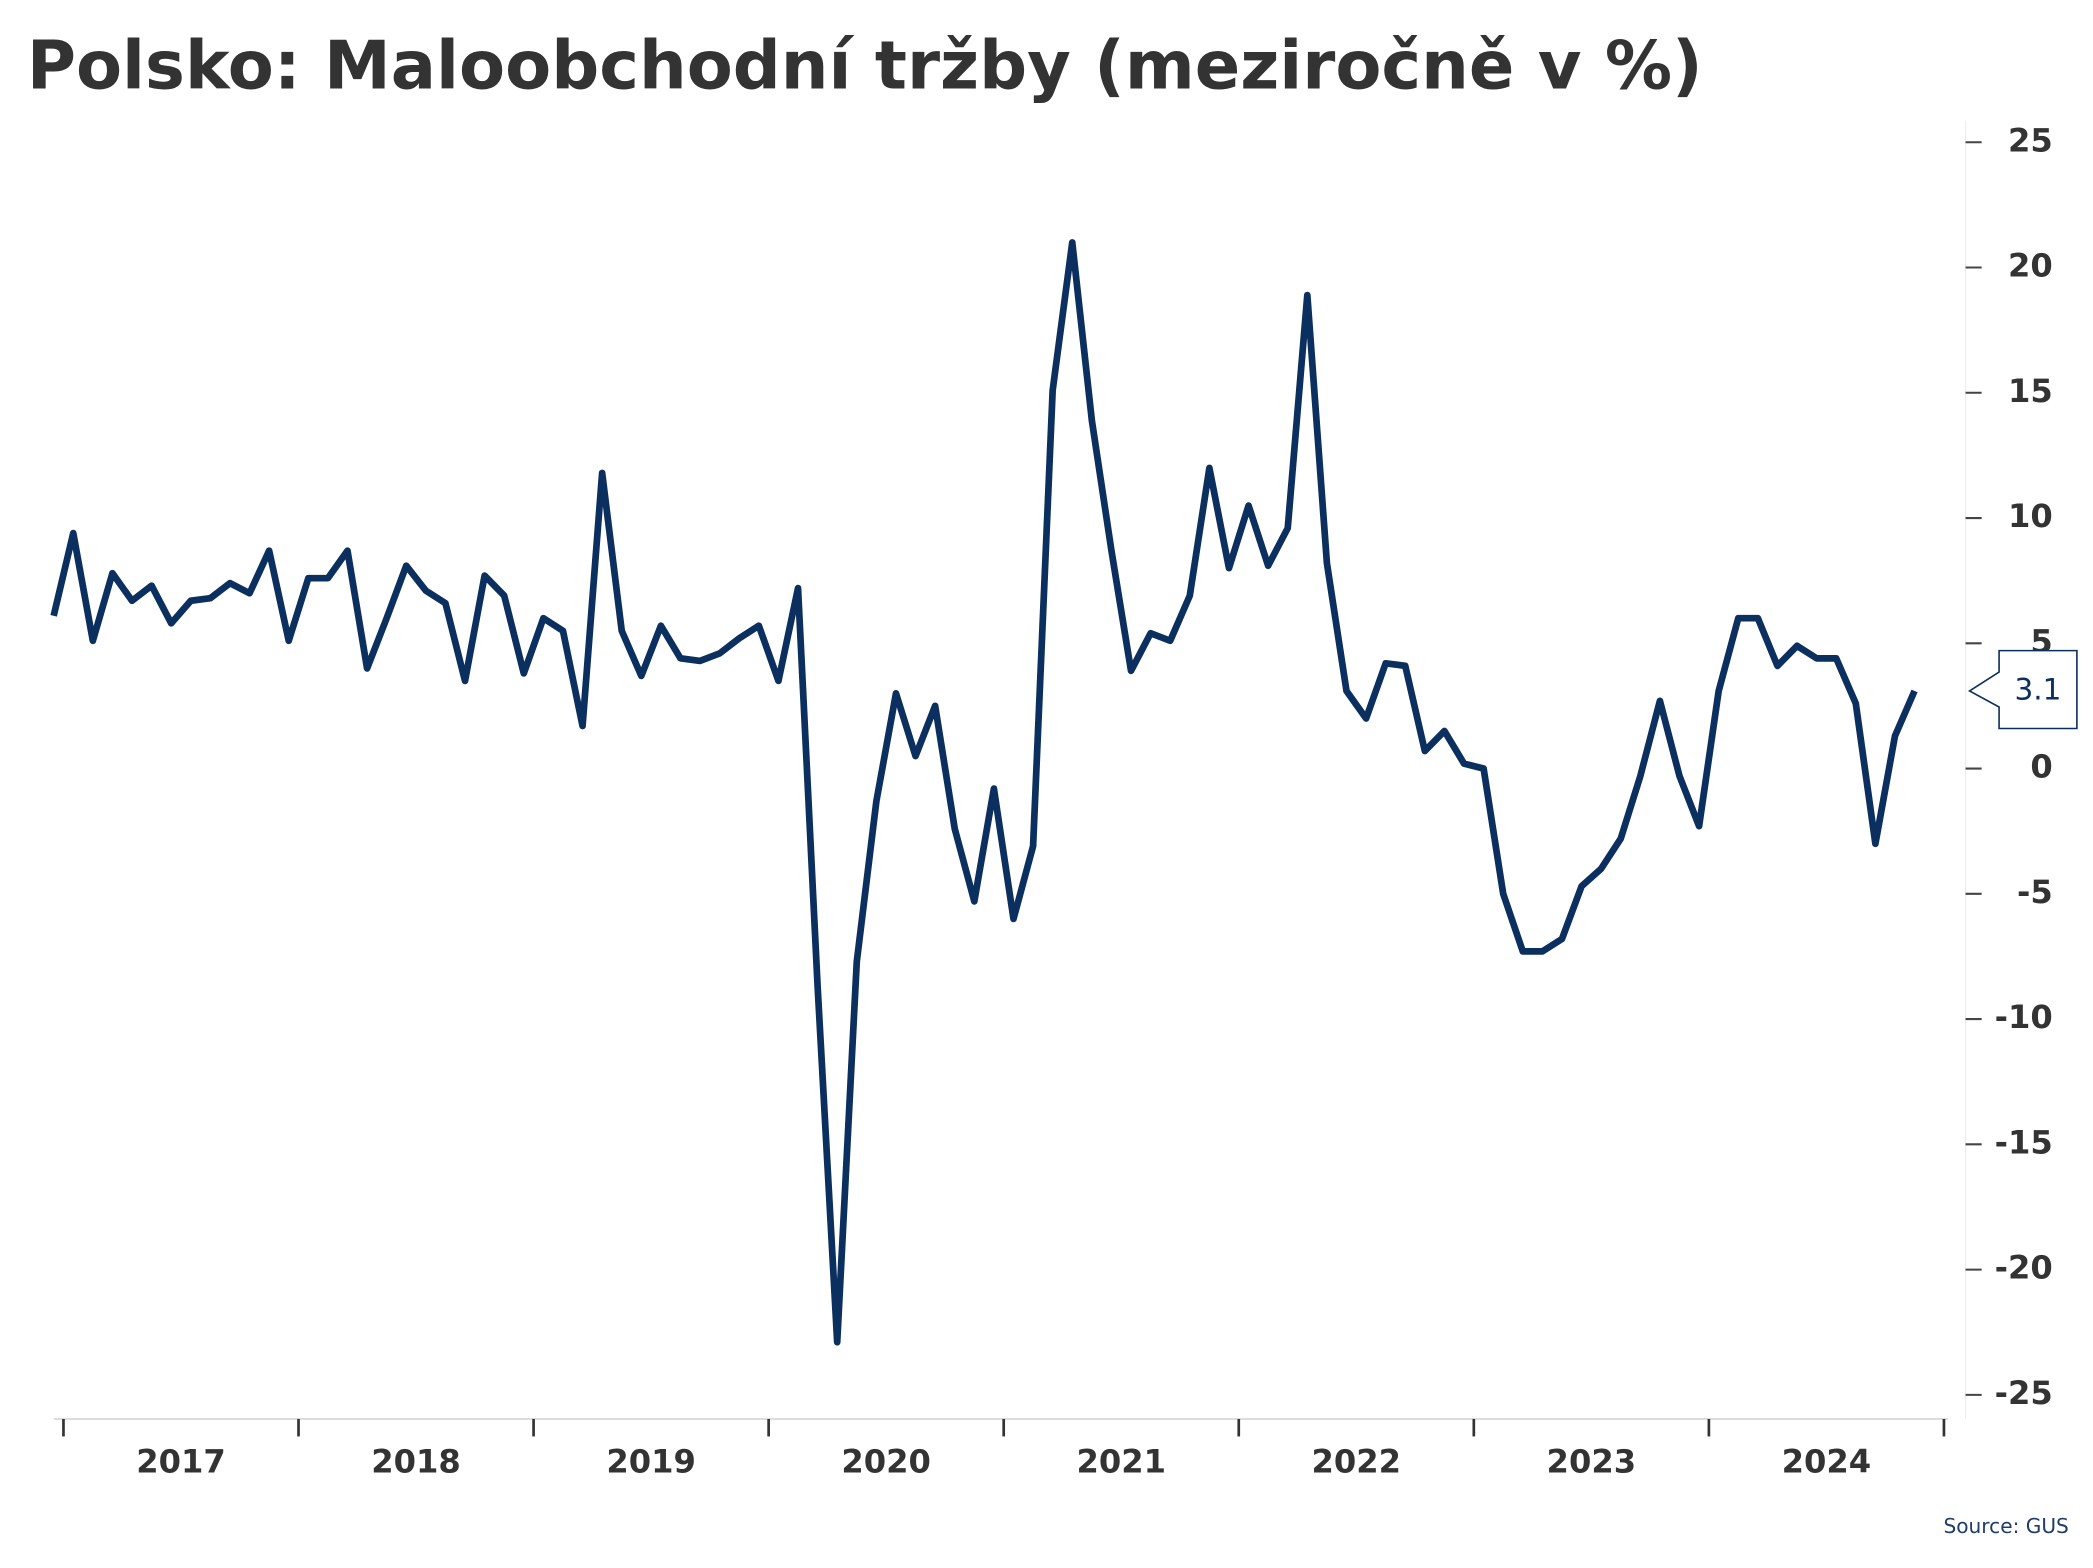 This screenshot has height=1568, width=2093. I want to click on y-tick-label: -20, so click(2024, 1268).